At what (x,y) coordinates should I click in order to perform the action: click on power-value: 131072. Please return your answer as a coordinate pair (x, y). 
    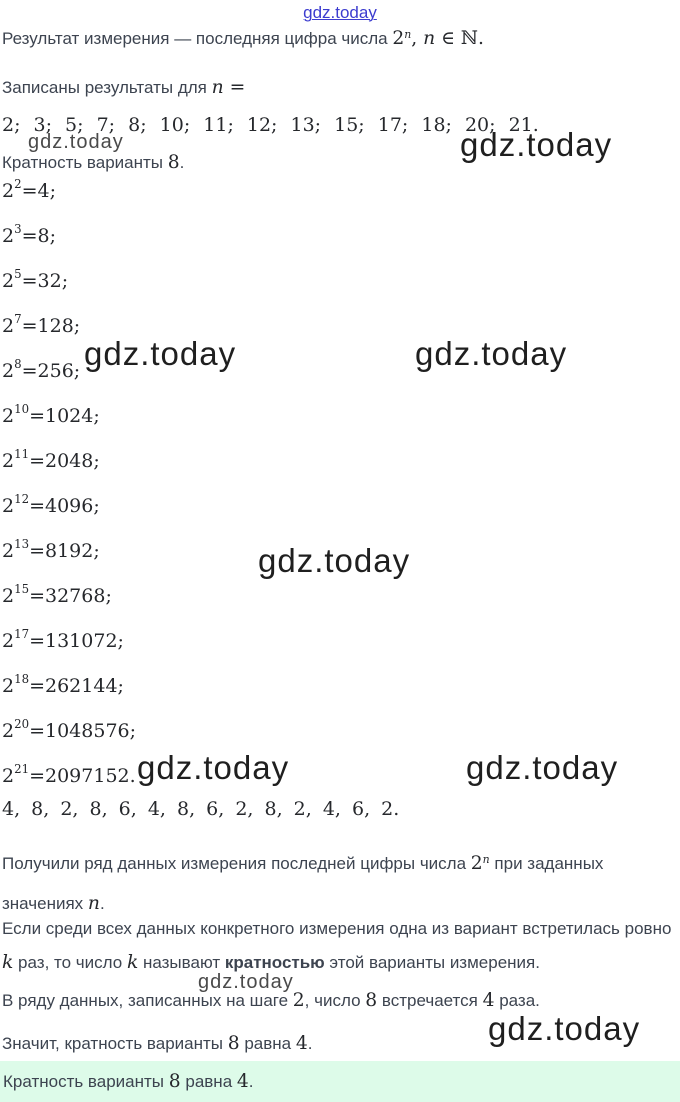
    Looking at the image, I should click on (81, 640).